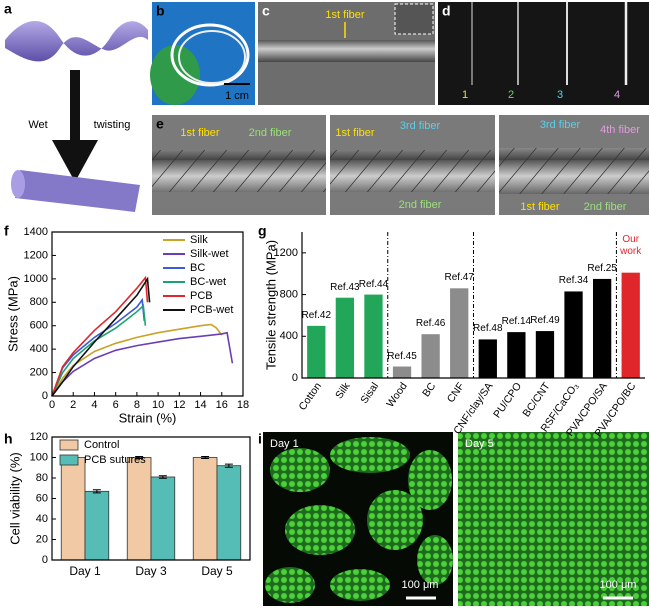  I want to click on x-tick-label: 8, so click(137, 405).